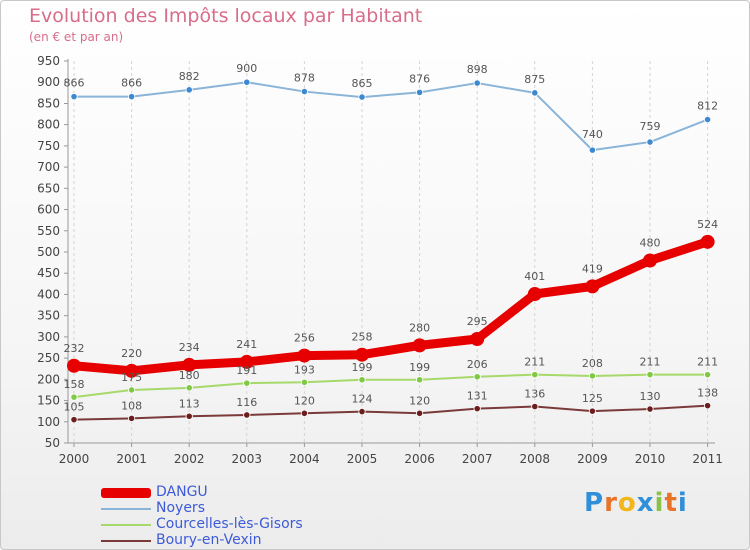 This screenshot has width=750, height=550. What do you see at coordinates (304, 78) in the screenshot?
I see `data-label: 878` at bounding box center [304, 78].